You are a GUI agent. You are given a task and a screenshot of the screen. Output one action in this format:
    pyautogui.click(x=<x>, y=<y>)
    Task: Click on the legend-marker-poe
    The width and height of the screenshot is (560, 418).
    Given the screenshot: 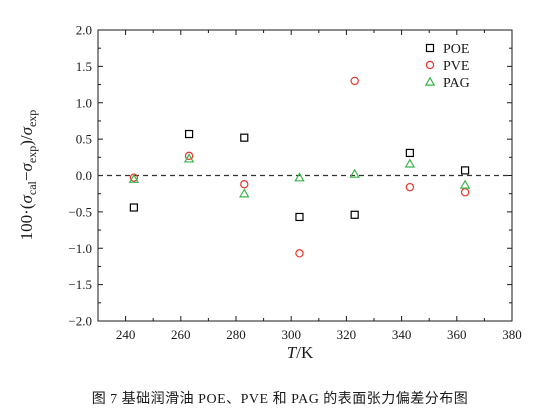 What is the action you would take?
    pyautogui.click(x=430, y=48)
    